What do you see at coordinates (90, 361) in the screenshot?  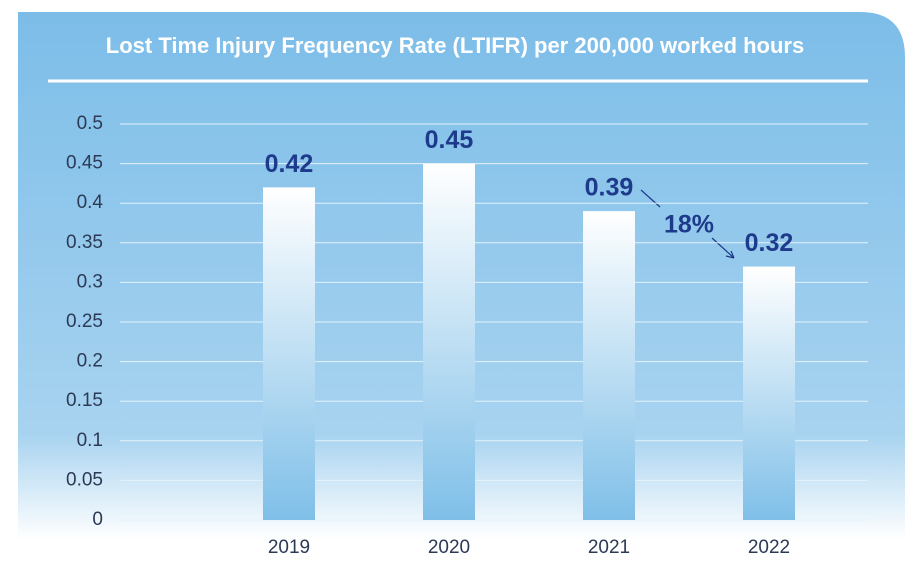 I see `y-tick-label: 0.2` at bounding box center [90, 361].